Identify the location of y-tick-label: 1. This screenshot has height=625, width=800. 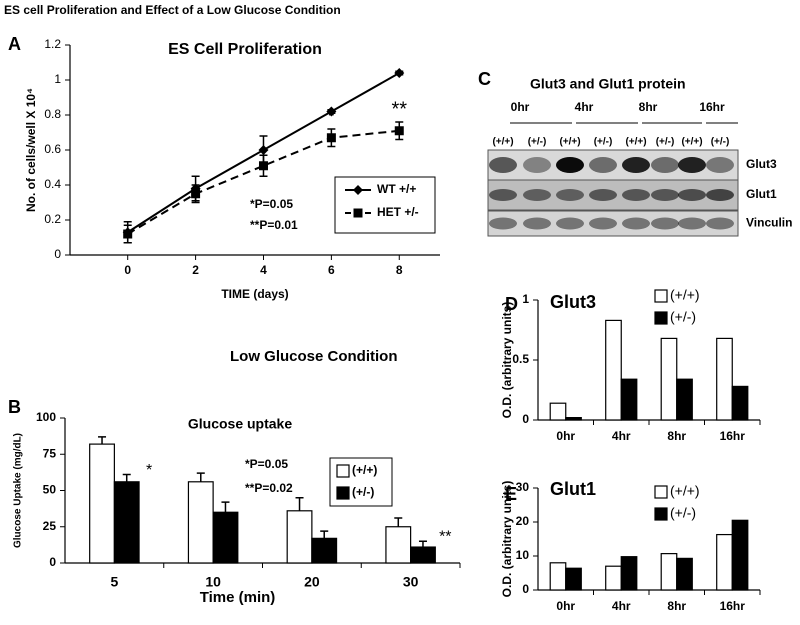
(525, 299).